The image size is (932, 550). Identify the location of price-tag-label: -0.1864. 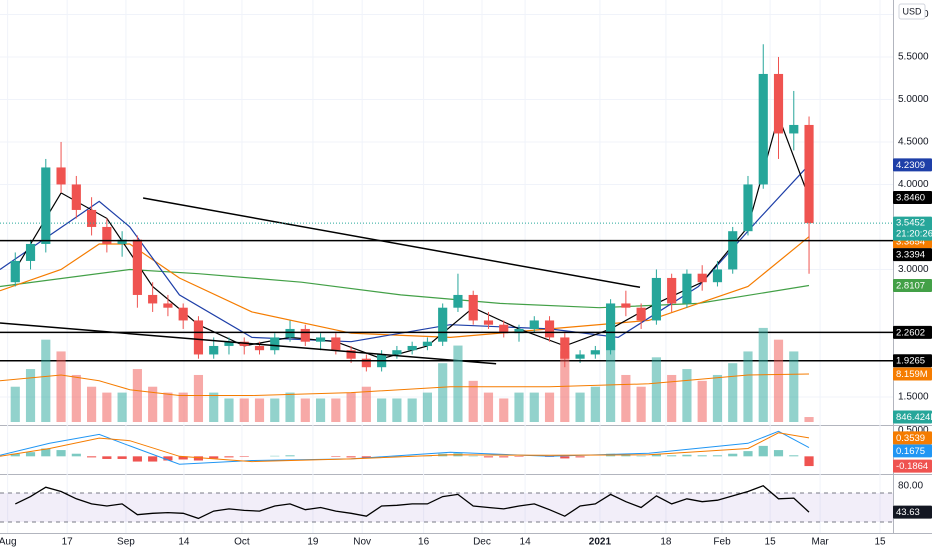
(912, 466).